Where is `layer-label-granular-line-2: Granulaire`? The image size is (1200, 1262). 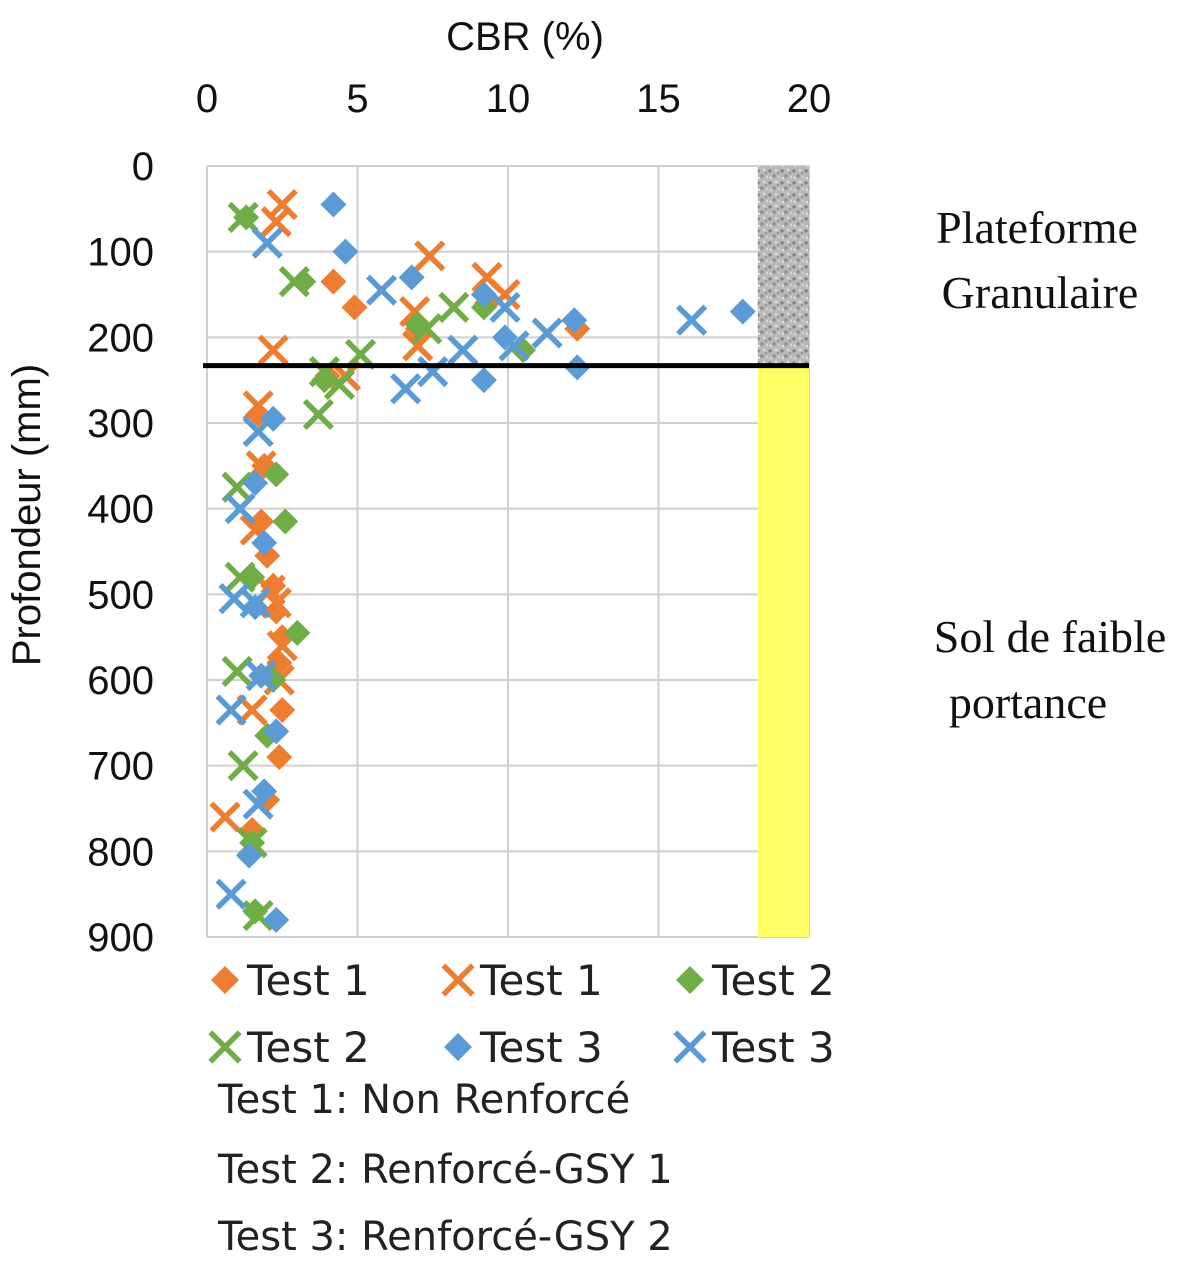
layer-label-granular-line-2: Granulaire is located at coordinates (1040, 292).